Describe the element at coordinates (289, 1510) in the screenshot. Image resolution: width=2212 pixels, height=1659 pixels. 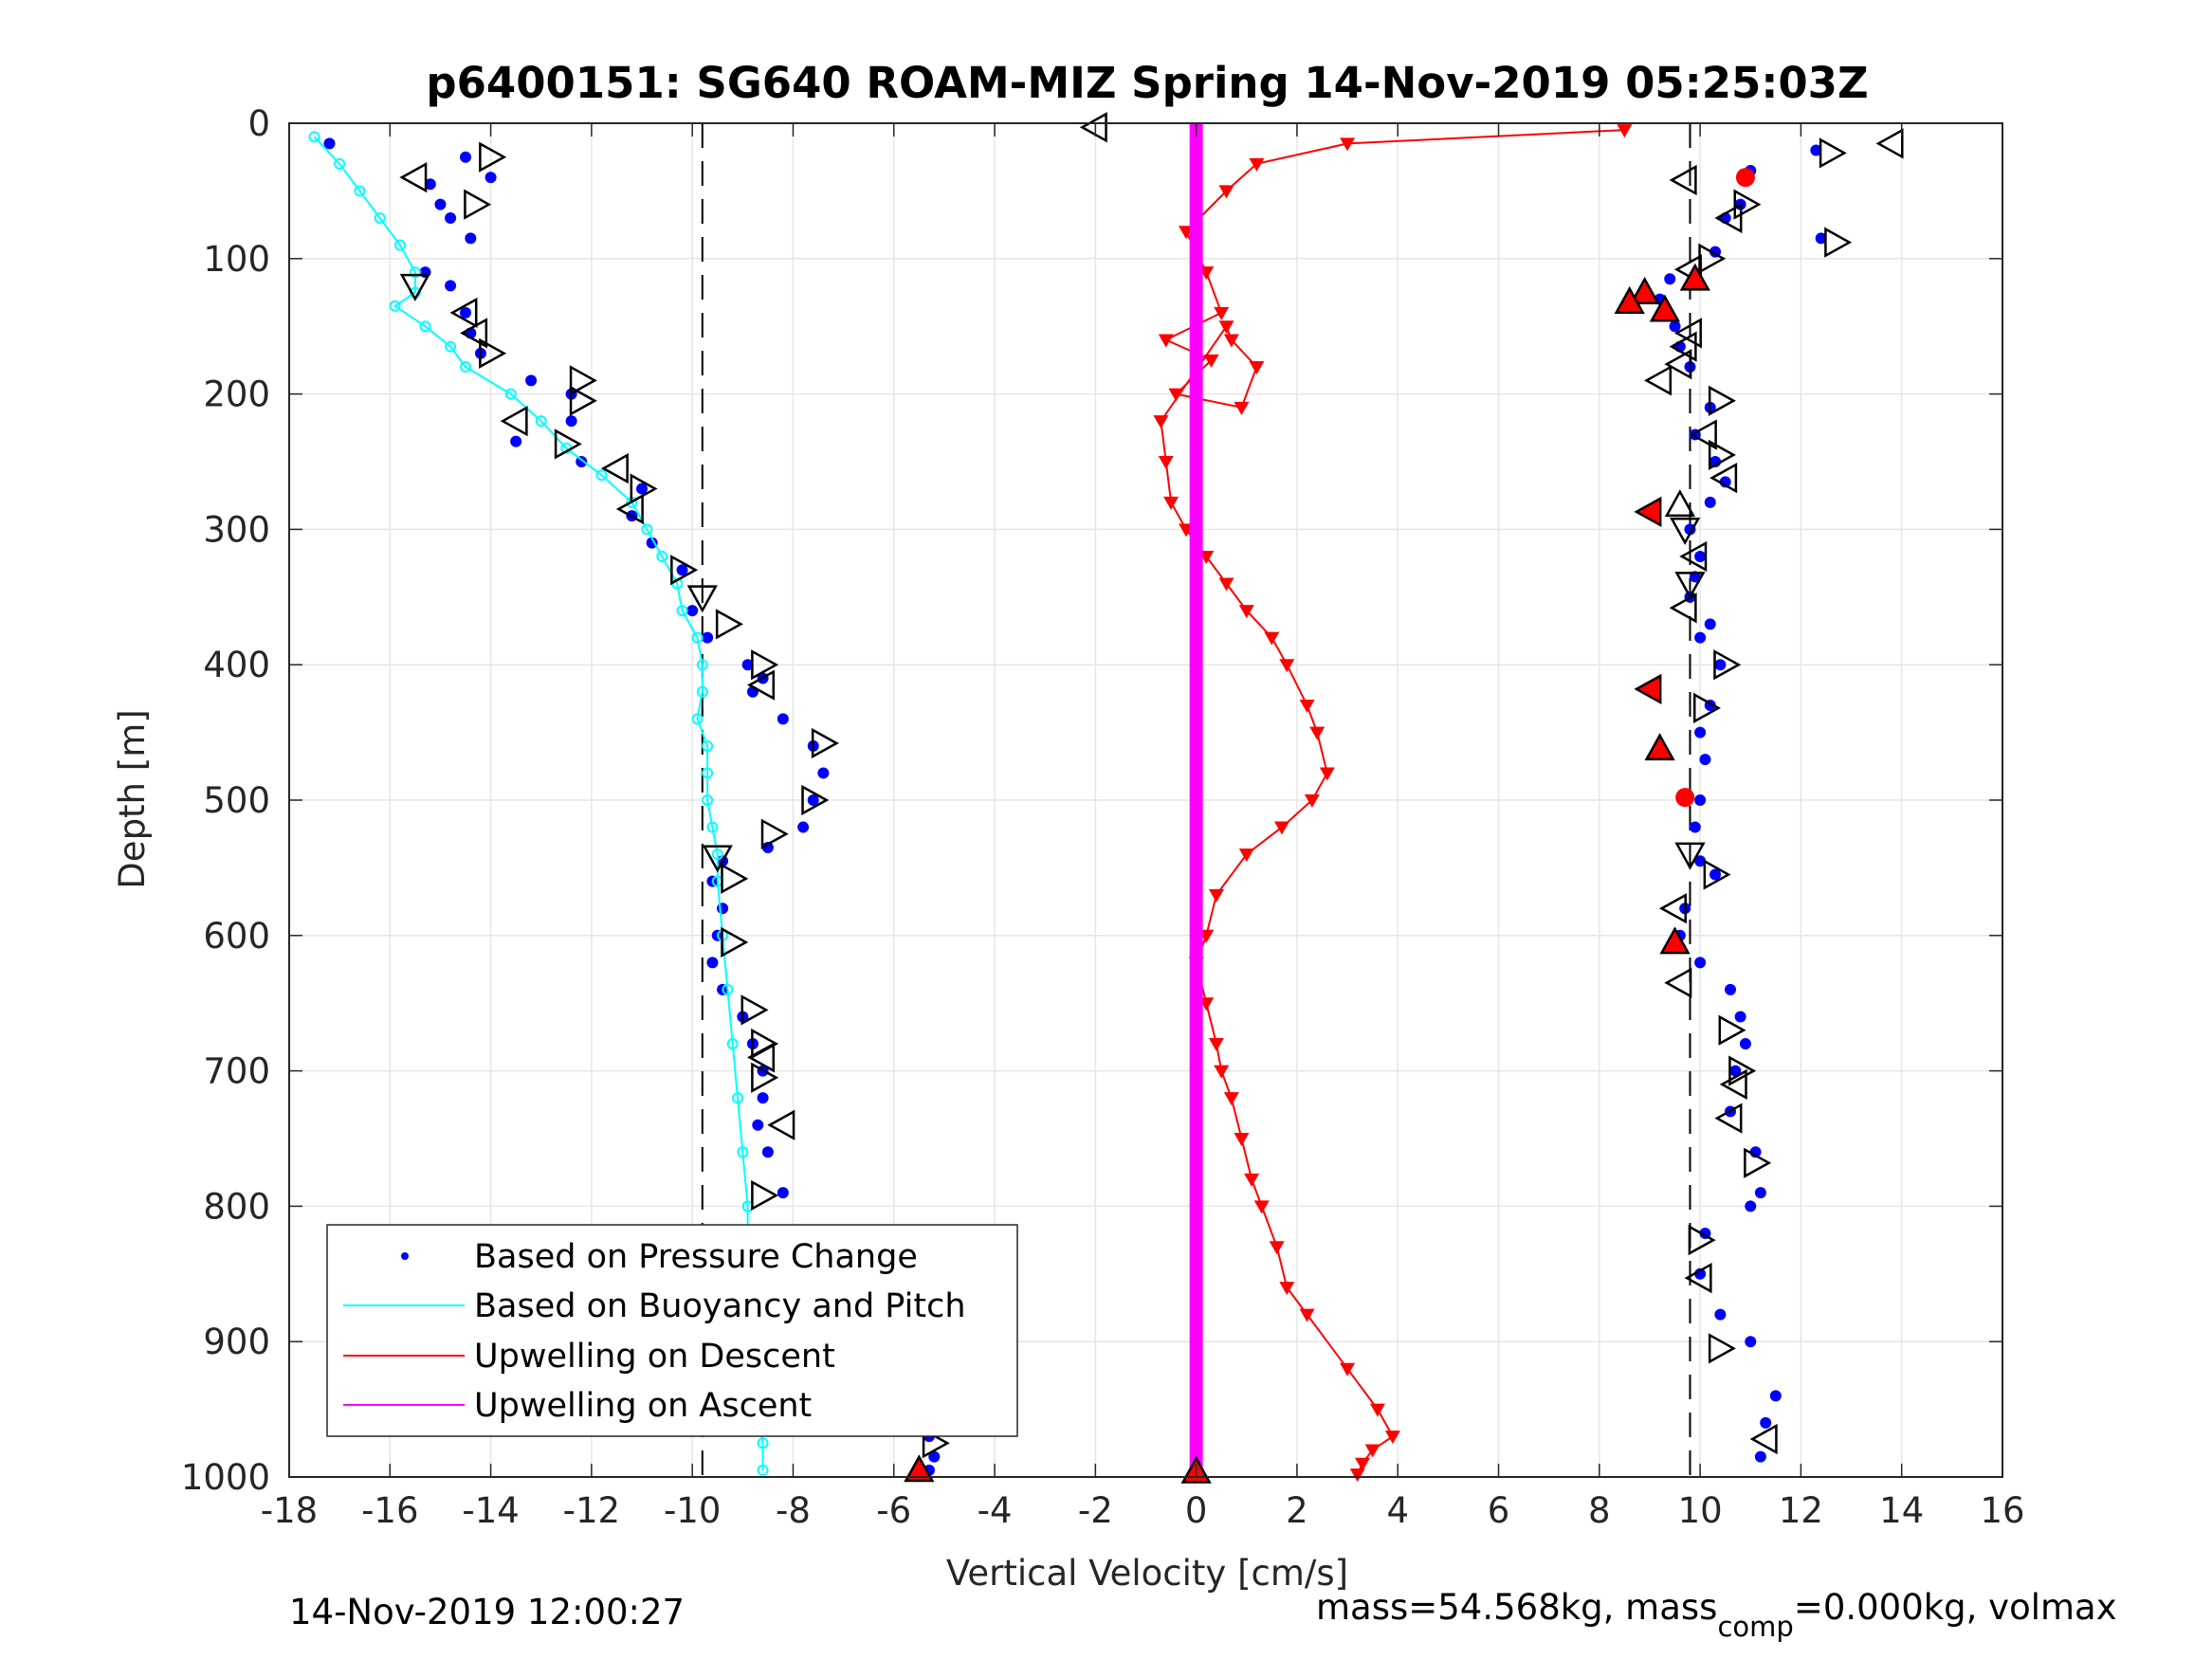
I see `x-tick-label: -18` at that location.